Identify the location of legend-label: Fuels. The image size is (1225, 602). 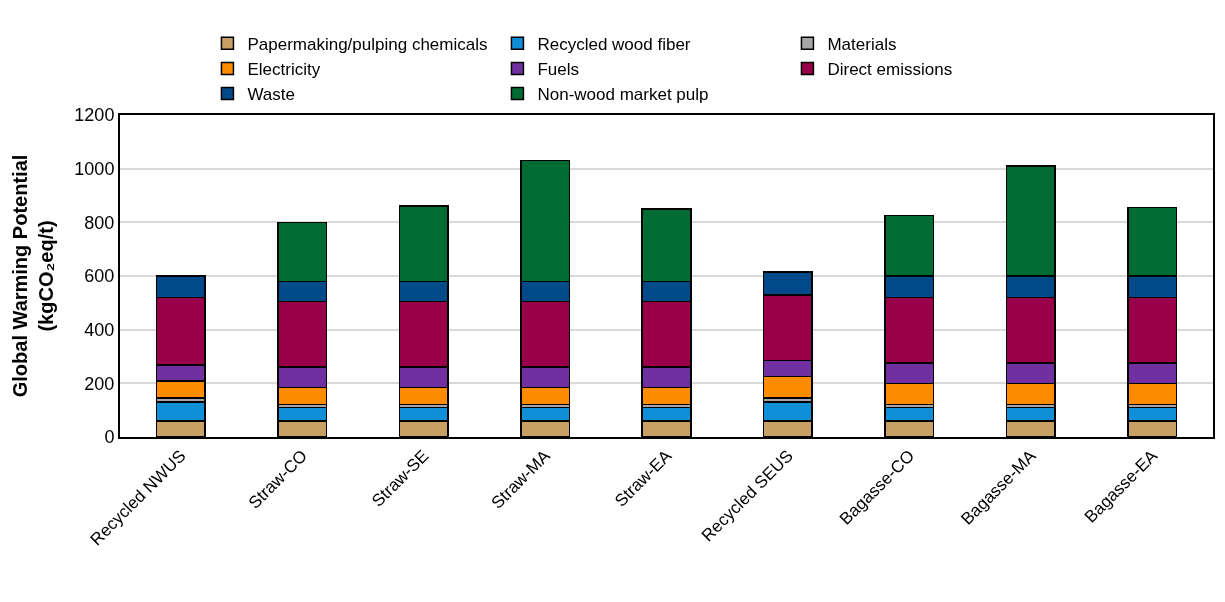
(558, 70).